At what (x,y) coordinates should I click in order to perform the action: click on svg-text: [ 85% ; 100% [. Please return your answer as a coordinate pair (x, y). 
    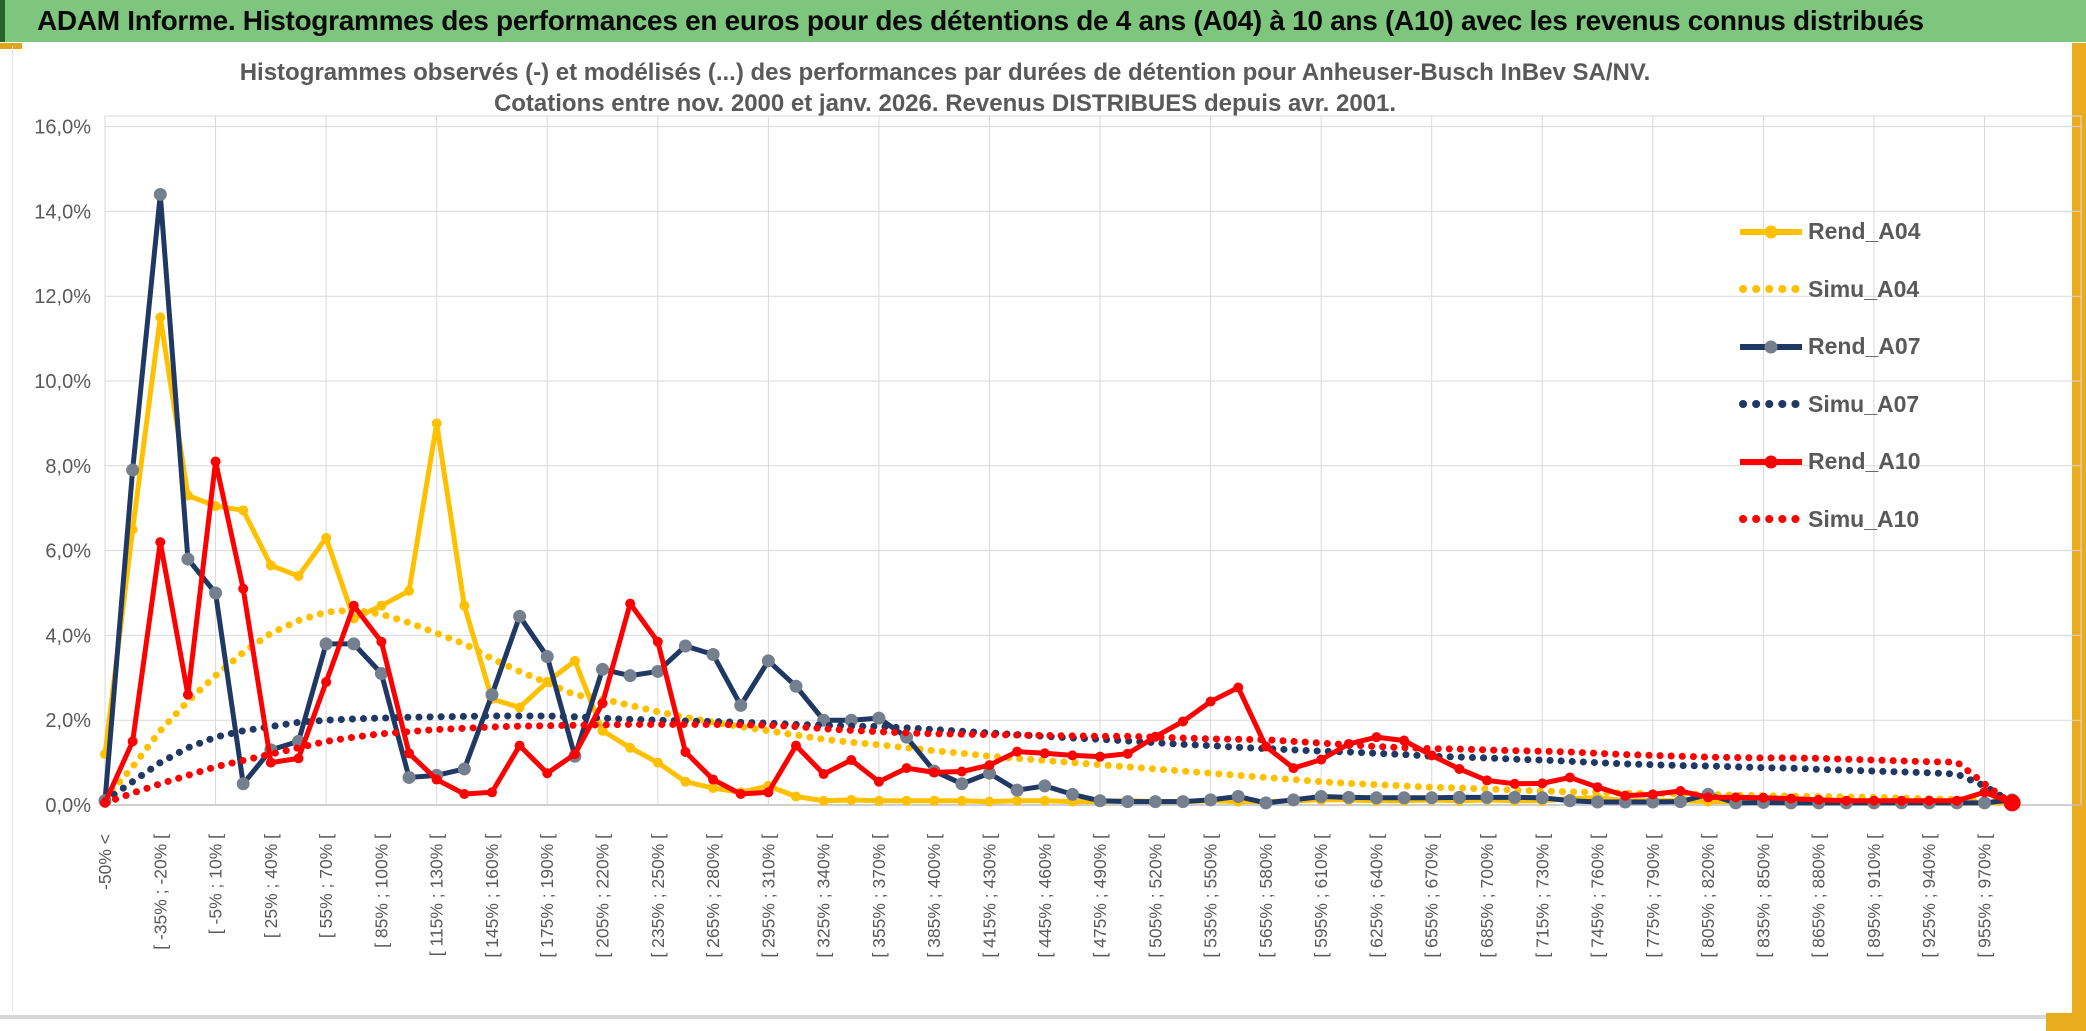
    Looking at the image, I should click on (381, 891).